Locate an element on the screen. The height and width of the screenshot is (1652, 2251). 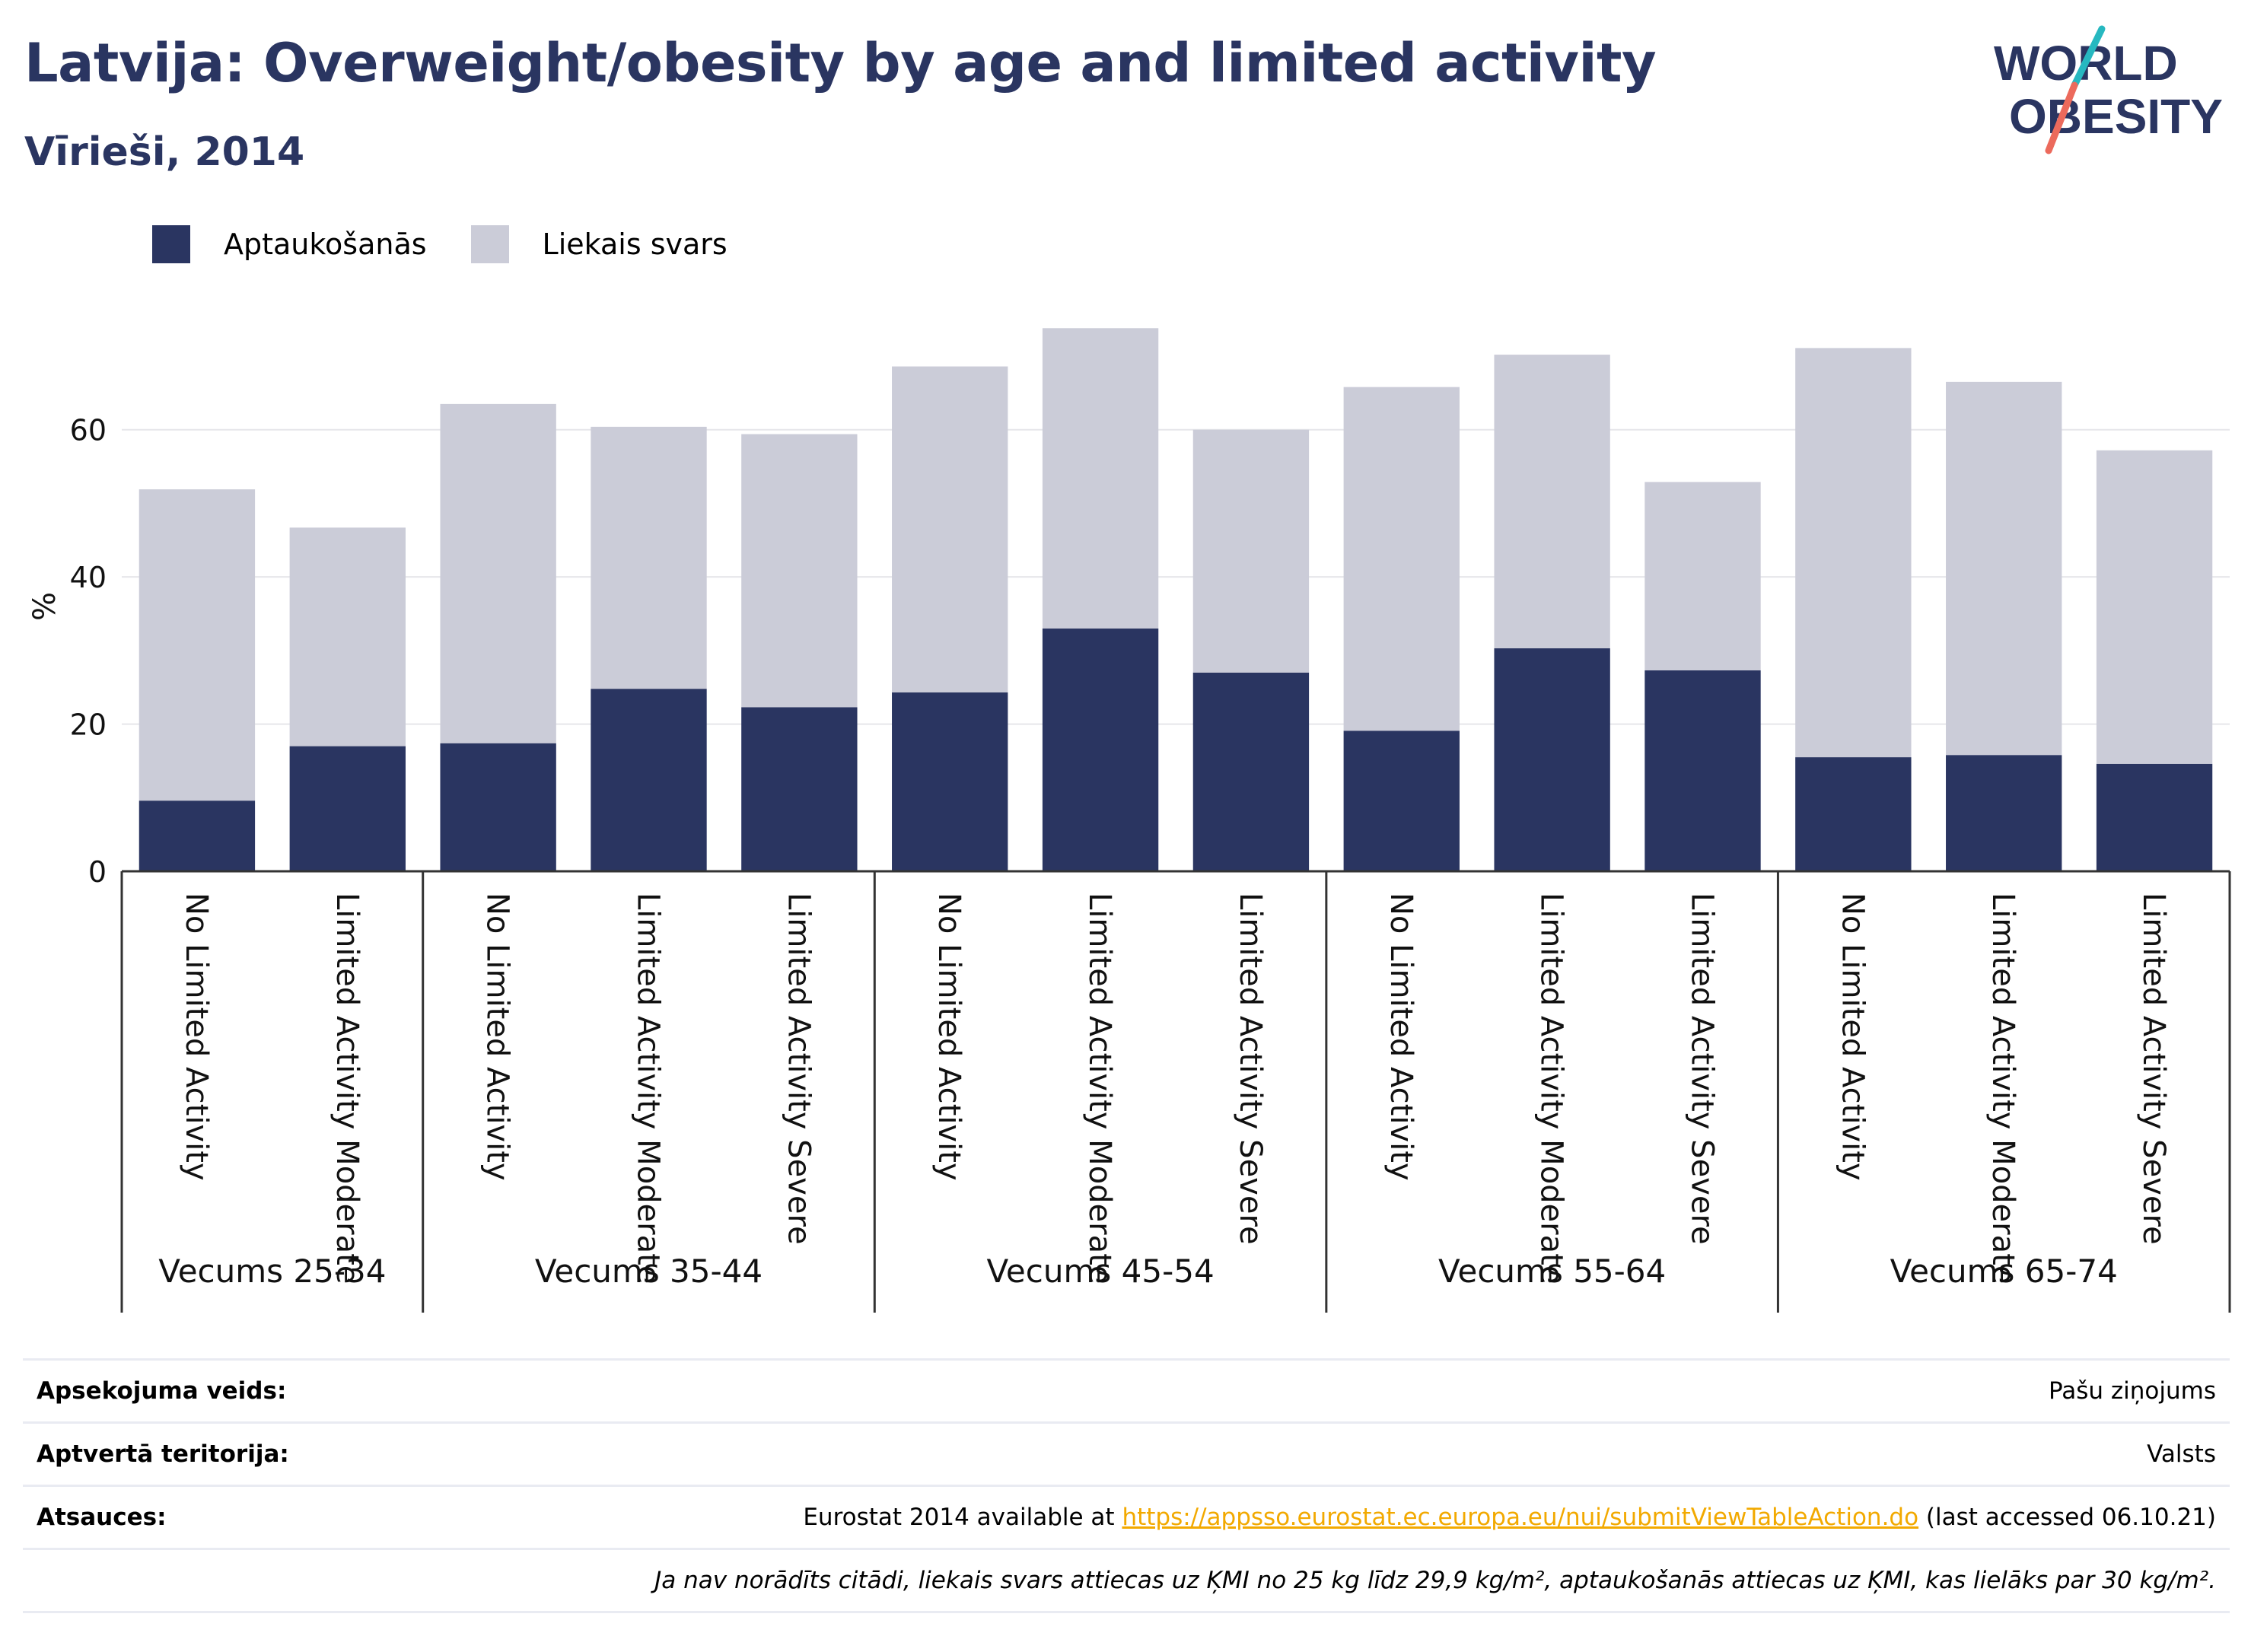
legend-label-obesity: Aptaukošanās is located at coordinates (325, 244).